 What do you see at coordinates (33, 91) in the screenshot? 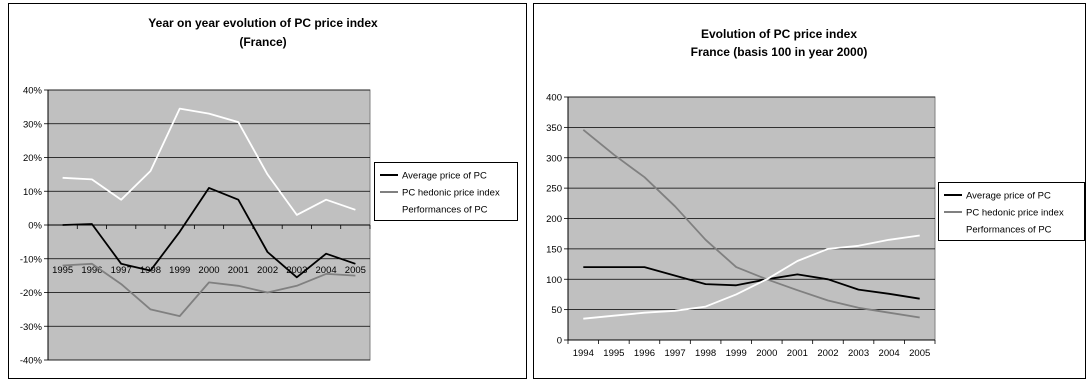
I see `y-tick-label: 40%` at bounding box center [33, 91].